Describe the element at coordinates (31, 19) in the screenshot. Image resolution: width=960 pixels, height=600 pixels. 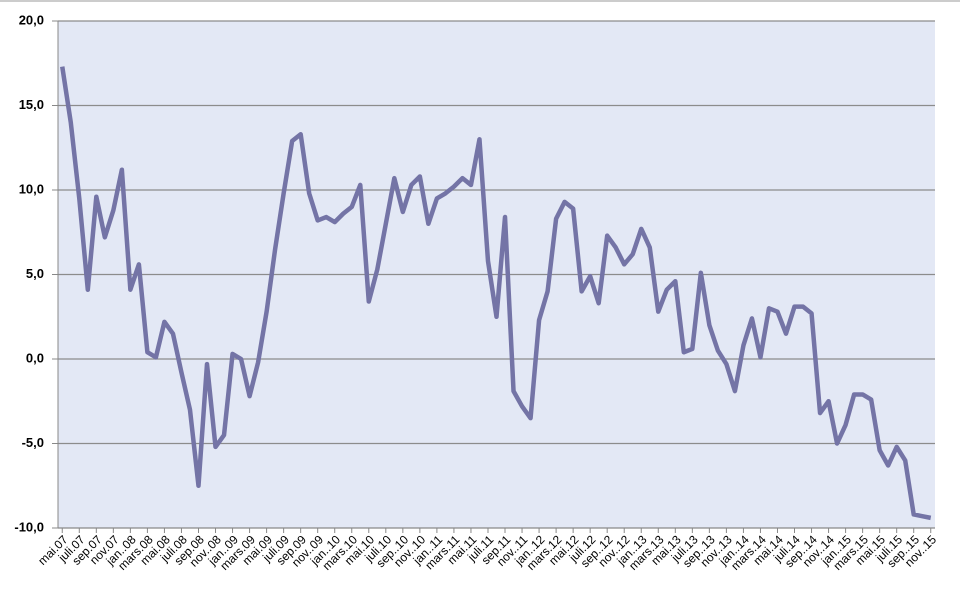
I see `y-tick-label: 20,0` at that location.